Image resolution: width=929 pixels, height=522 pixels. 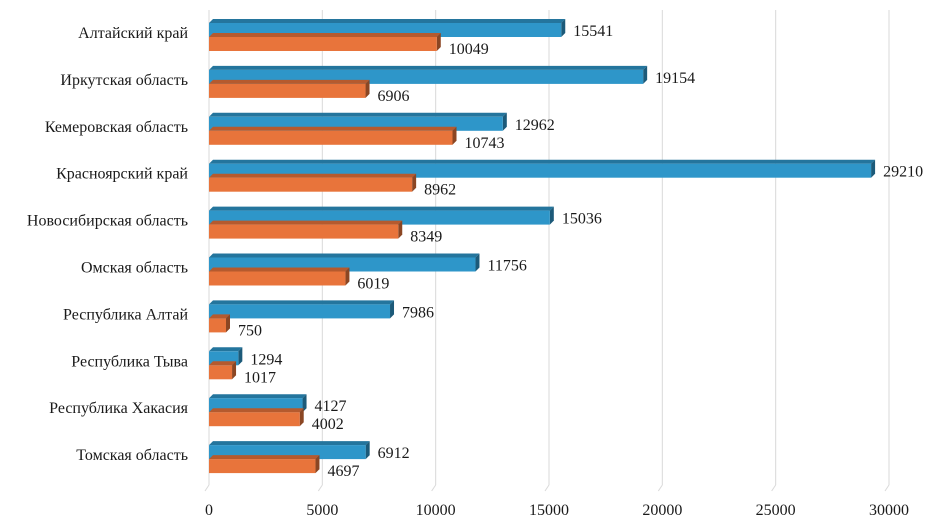 I want to click on value-label-series-2: 750, so click(x=250, y=330).